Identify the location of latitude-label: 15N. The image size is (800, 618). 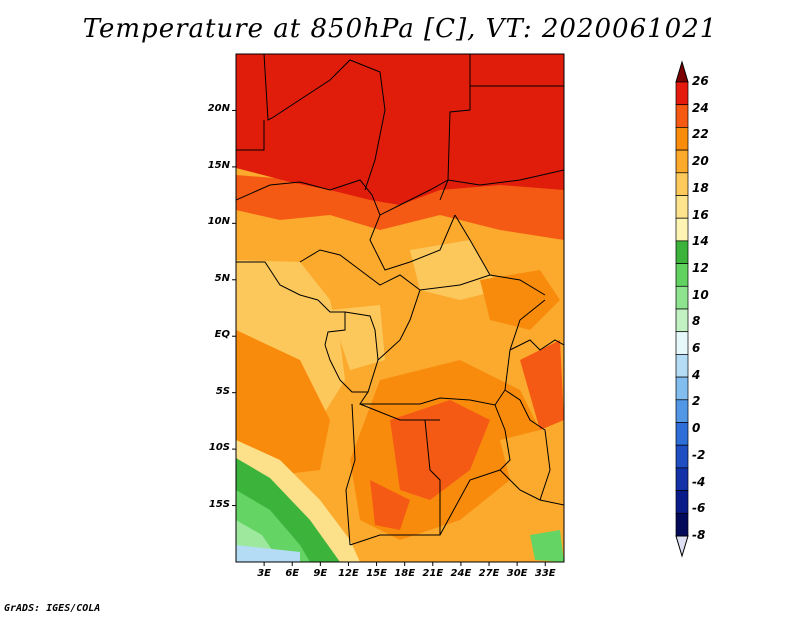
(218, 165).